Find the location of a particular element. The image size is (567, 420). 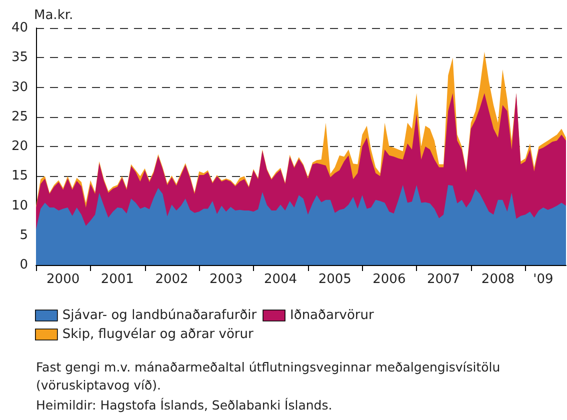

y-tick-label: 20 is located at coordinates (19, 146).